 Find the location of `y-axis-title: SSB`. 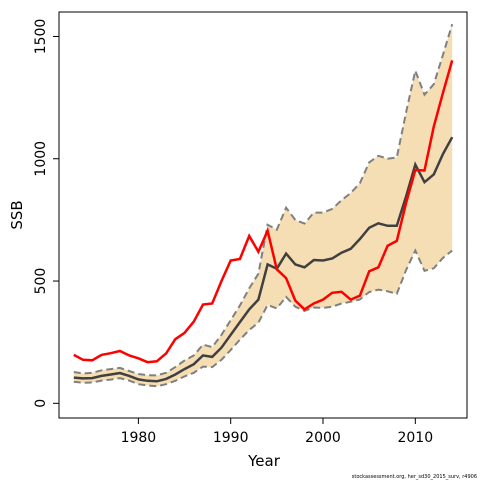

y-axis-title: SSB is located at coordinates (17, 214).